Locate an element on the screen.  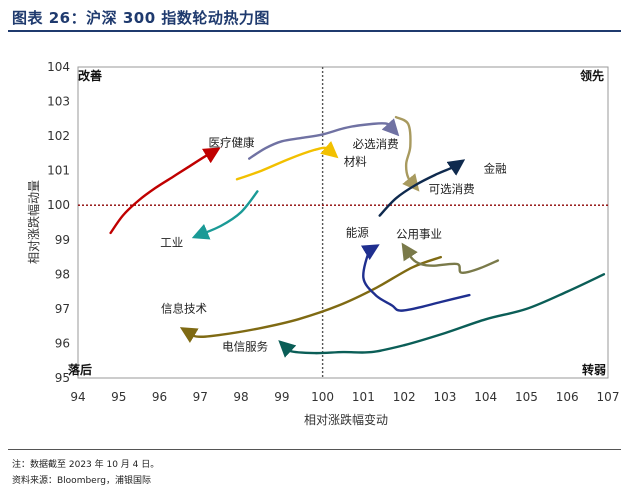
x-tick-label: 100 is located at coordinates (322, 397).